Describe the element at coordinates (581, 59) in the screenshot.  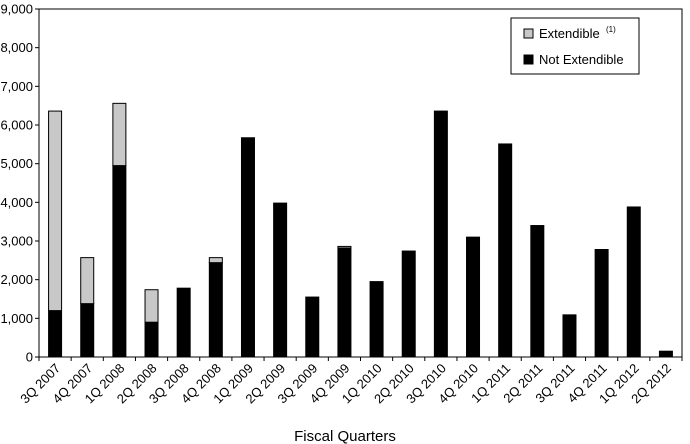
I see `legend-label-not-extendible: Not Extendible` at that location.